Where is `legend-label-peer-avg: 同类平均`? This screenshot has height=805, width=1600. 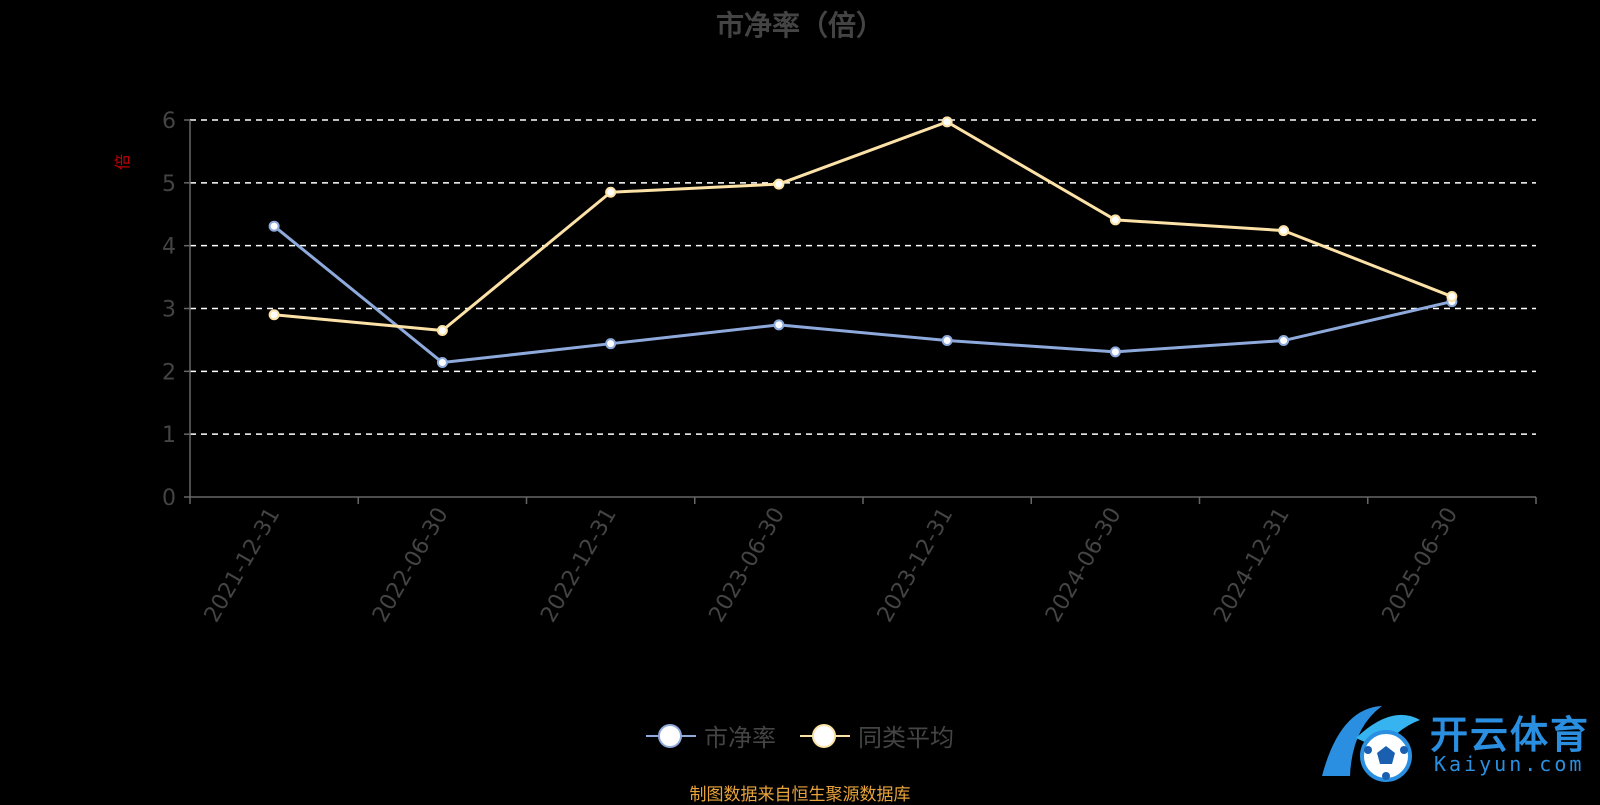
legend-label-peer-avg: 同类平均 is located at coordinates (906, 738).